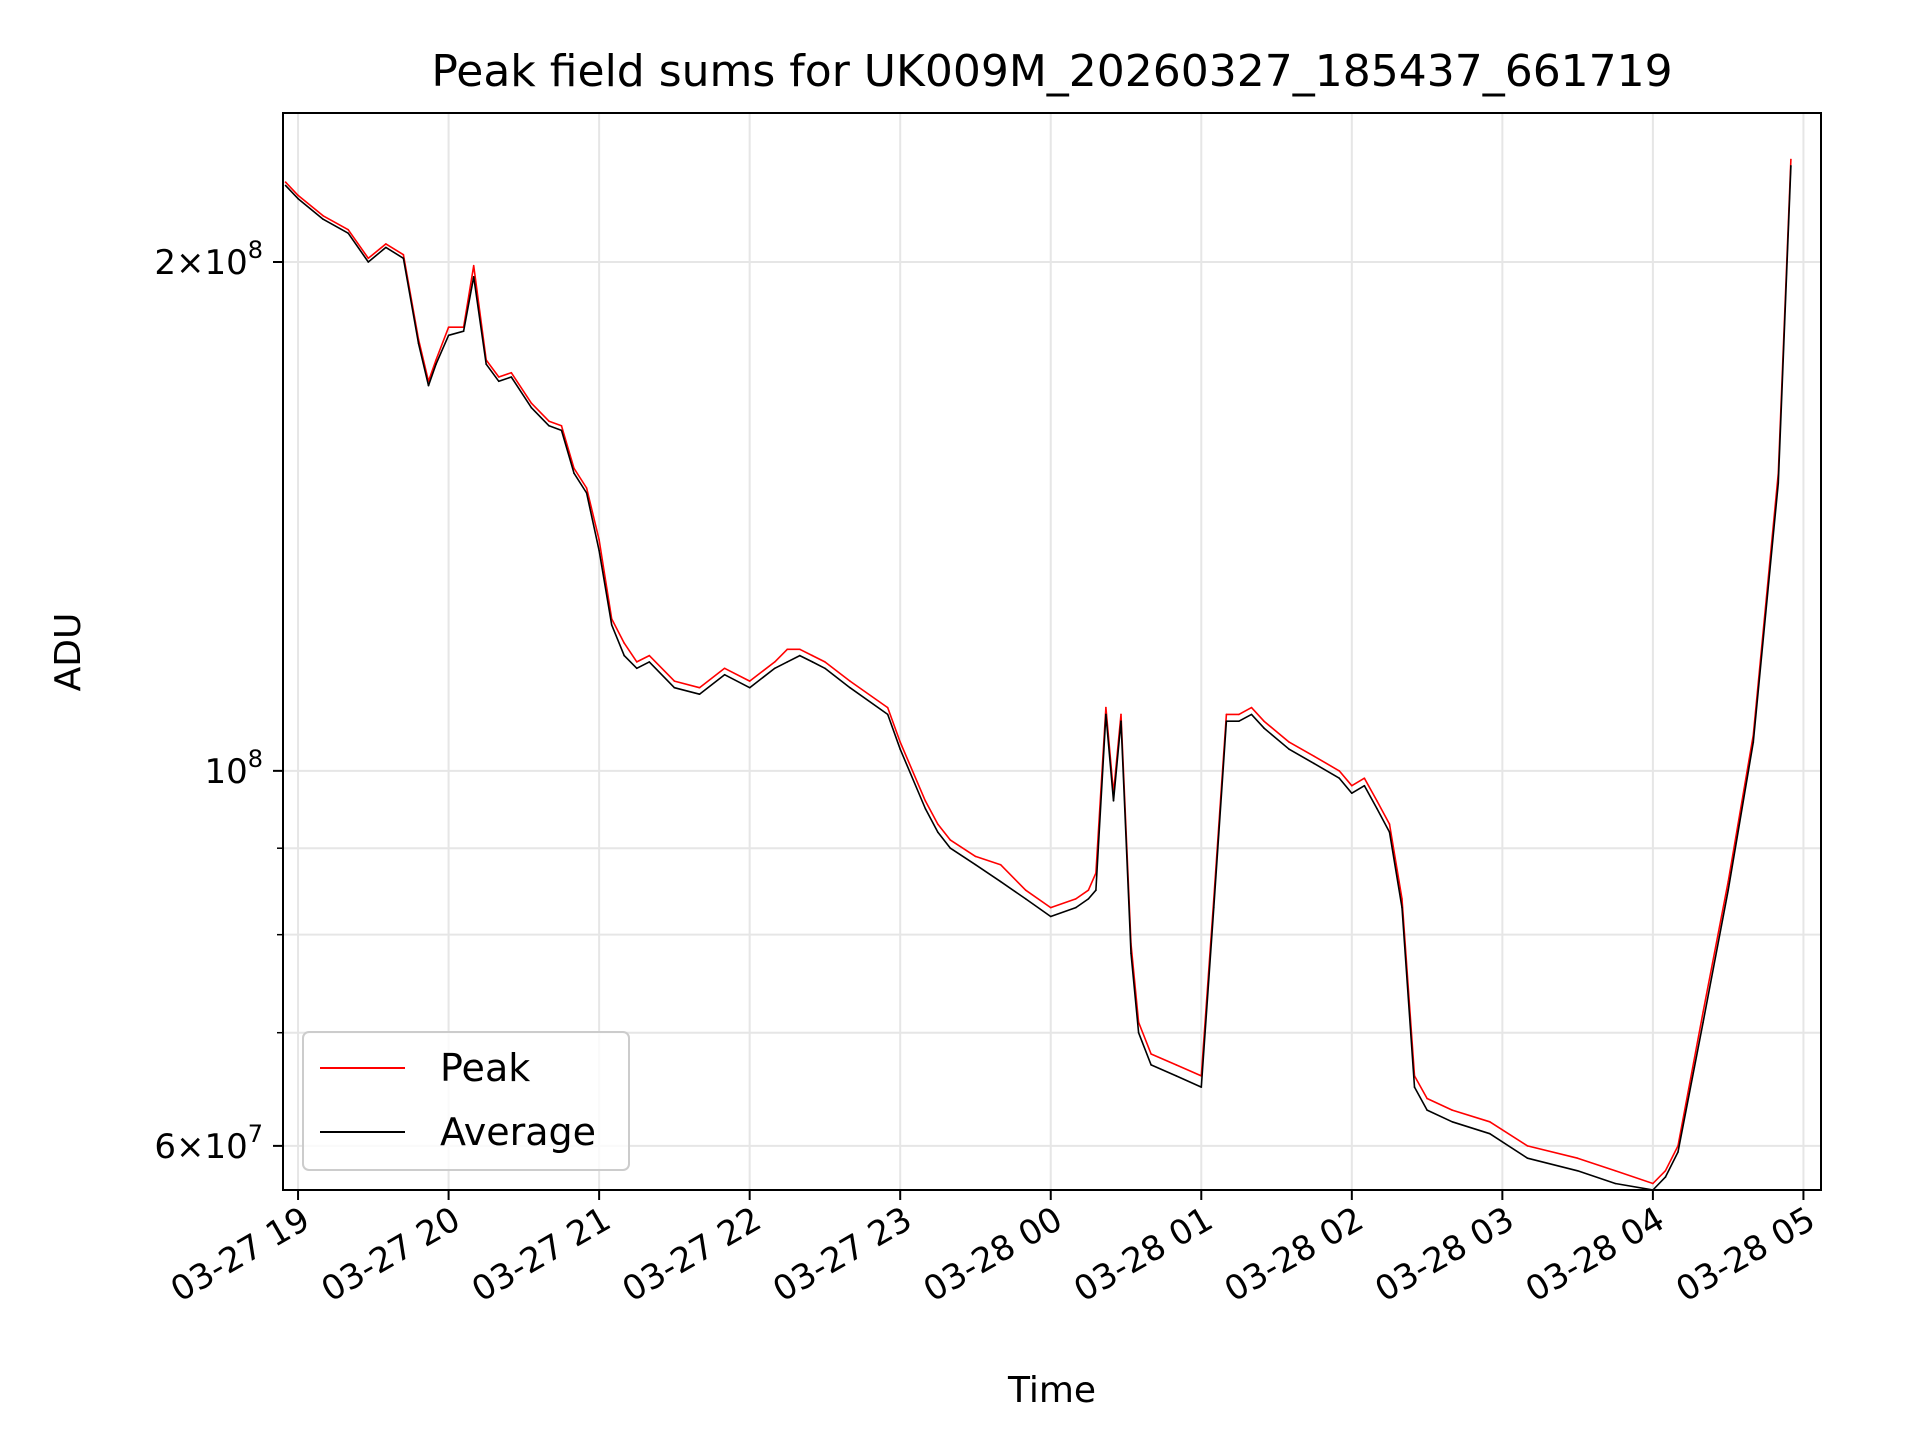 Image resolution: width=1920 pixels, height=1440 pixels. I want to click on legend-peak-label: Peak, so click(485, 1068).